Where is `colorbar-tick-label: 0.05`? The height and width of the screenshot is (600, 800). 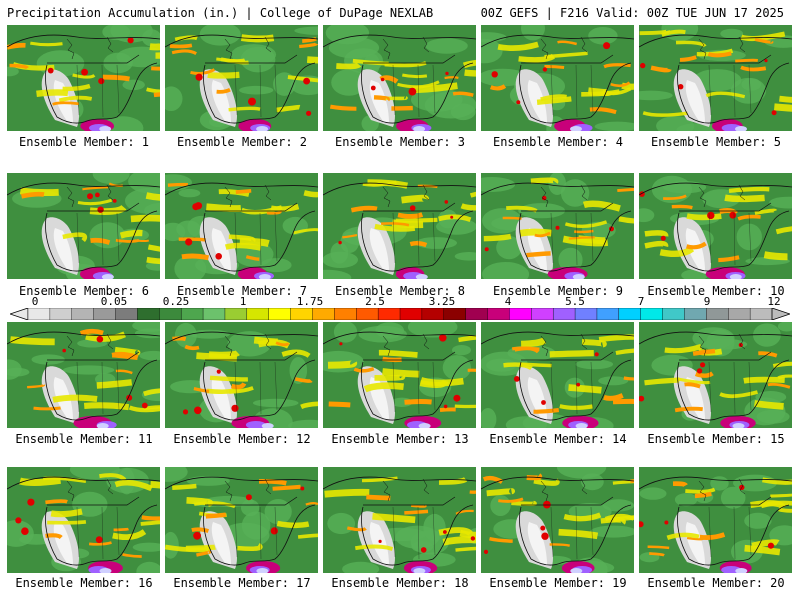 colorbar-tick-label: 0.05 is located at coordinates (114, 301).